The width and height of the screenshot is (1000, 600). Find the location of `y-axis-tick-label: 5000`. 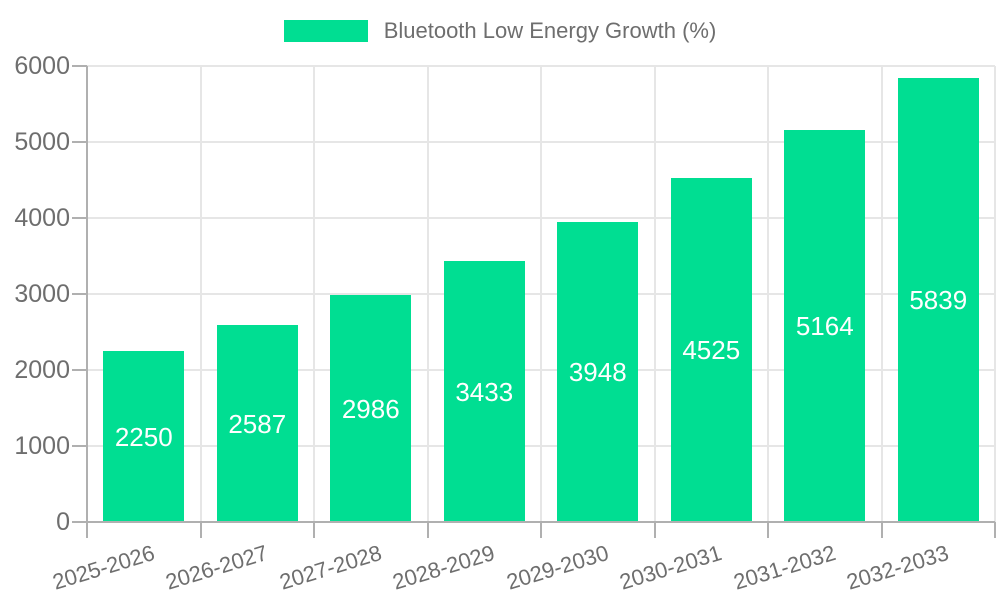

y-axis-tick-label: 5000 is located at coordinates (42, 142).